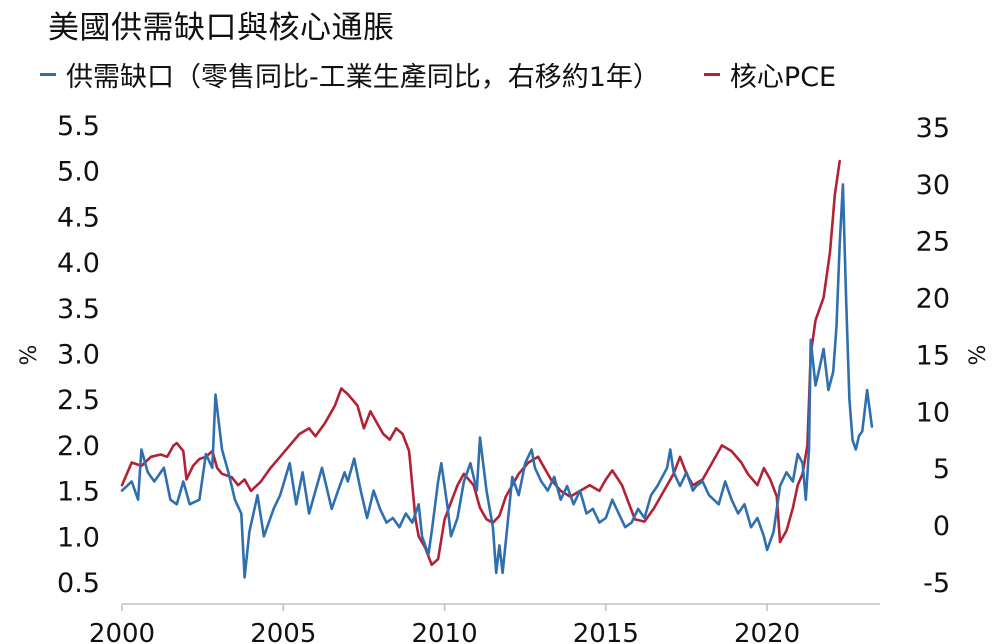 This screenshot has width=996, height=644. I want to click on y-right-tick-label: 5, so click(941, 469).